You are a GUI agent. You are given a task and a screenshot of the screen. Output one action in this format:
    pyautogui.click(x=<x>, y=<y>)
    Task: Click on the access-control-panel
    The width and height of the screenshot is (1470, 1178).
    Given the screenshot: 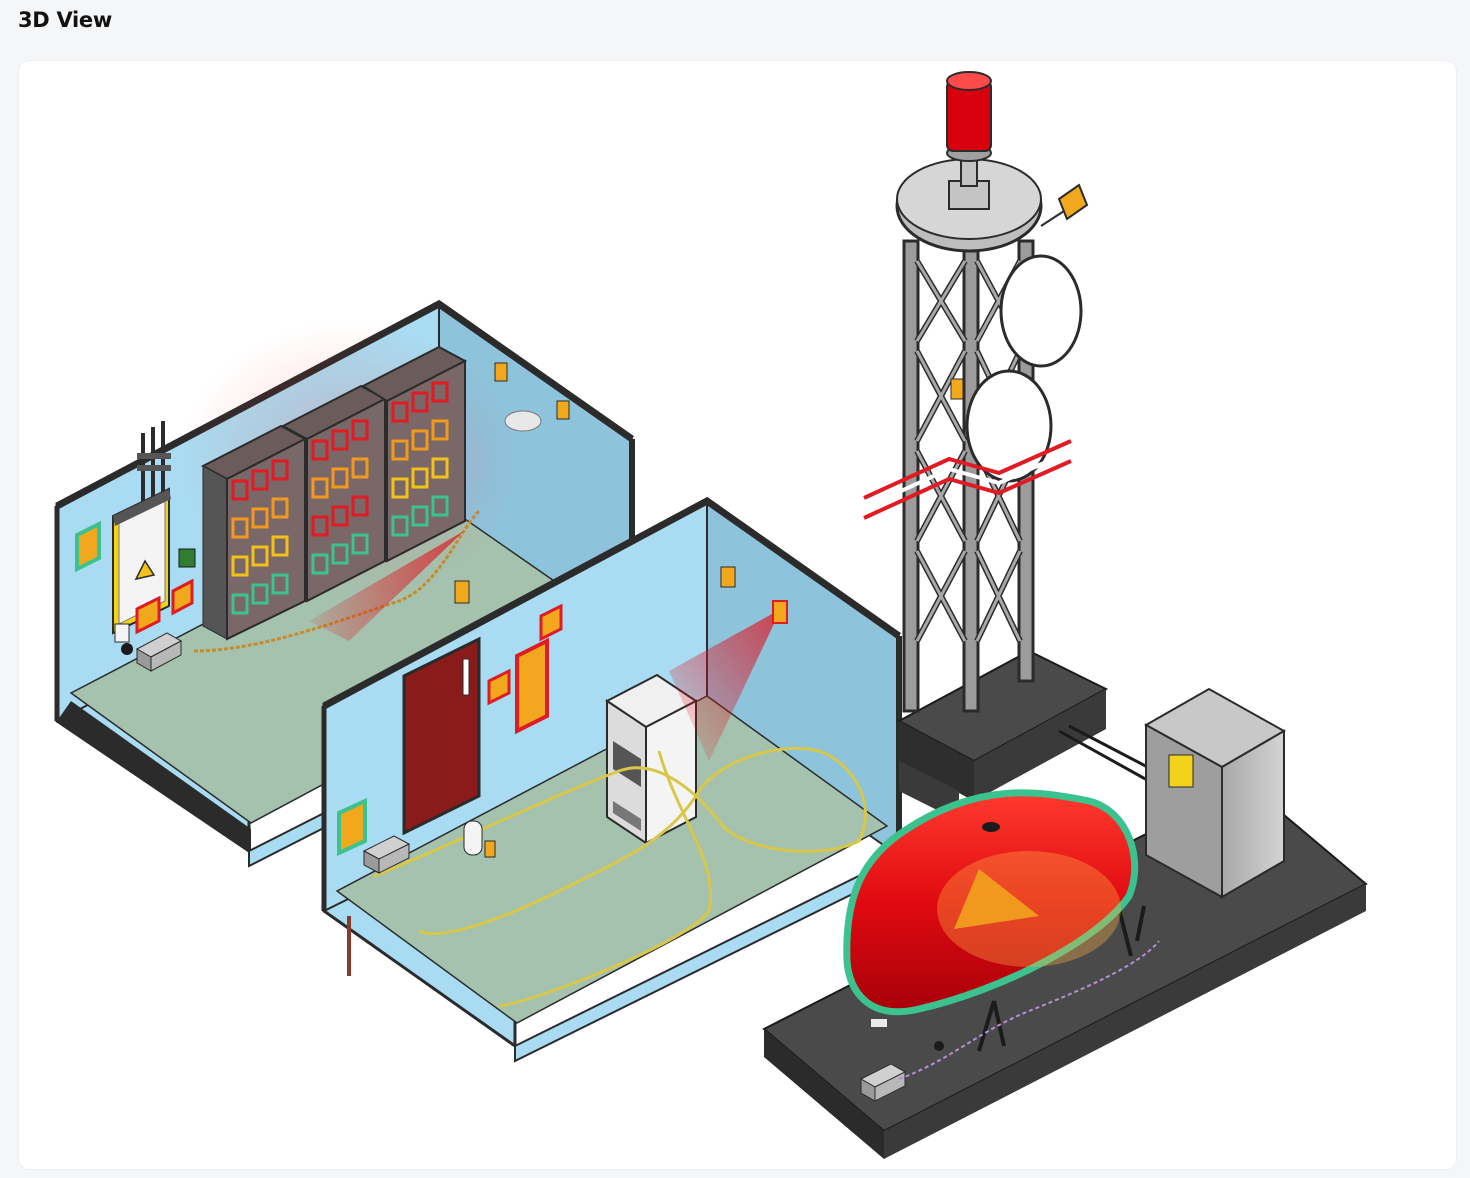 What is the action you would take?
    pyautogui.click(x=532, y=686)
    